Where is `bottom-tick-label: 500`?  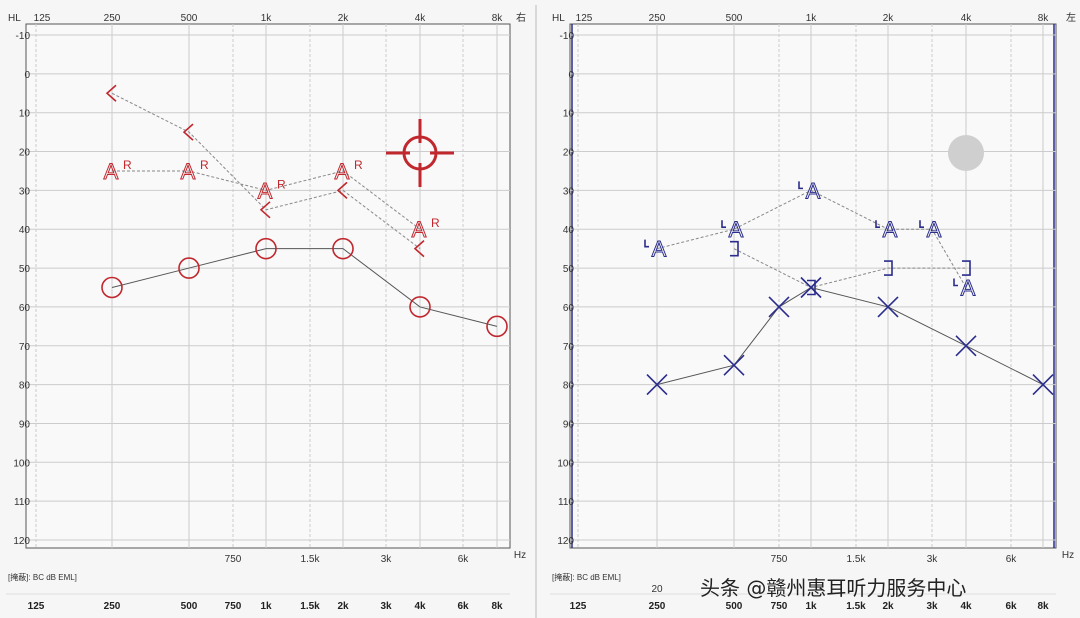
bottom-tick-label: 500 is located at coordinates (734, 606).